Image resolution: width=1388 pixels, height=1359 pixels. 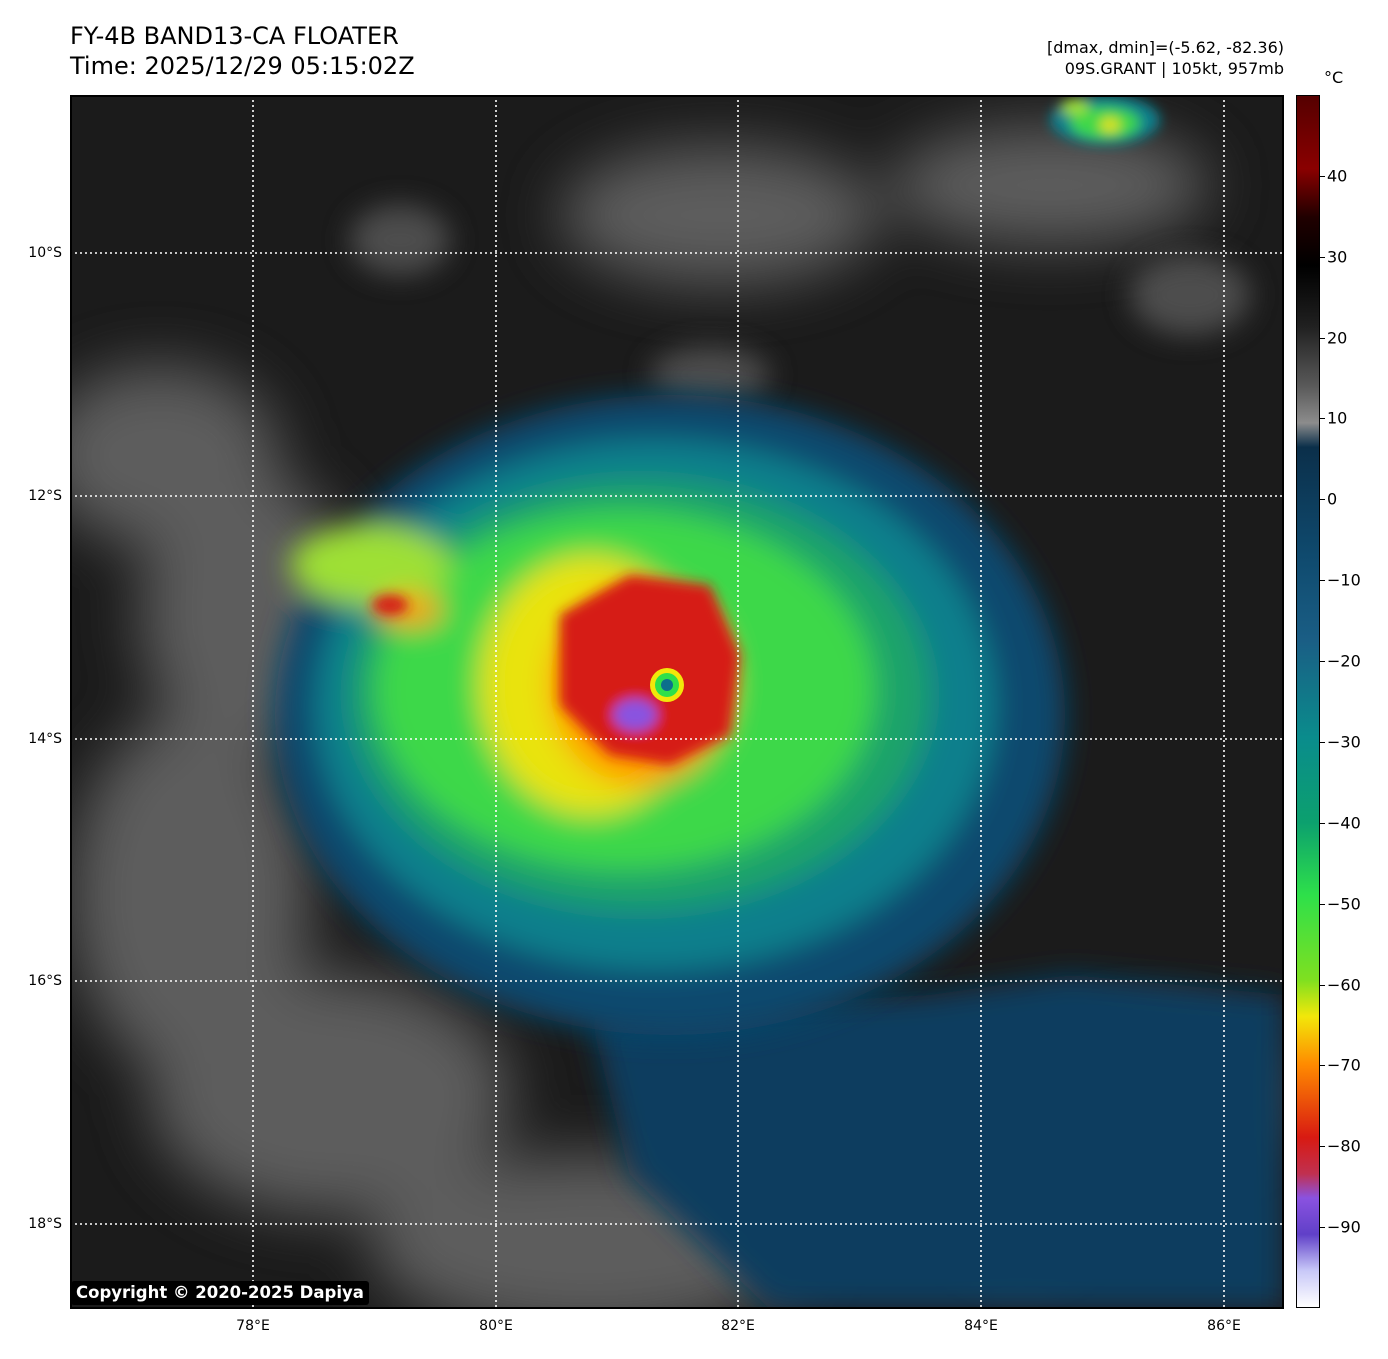 I want to click on copyright-label: Copyright © 2020-2025 Dapiya, so click(x=220, y=1293).